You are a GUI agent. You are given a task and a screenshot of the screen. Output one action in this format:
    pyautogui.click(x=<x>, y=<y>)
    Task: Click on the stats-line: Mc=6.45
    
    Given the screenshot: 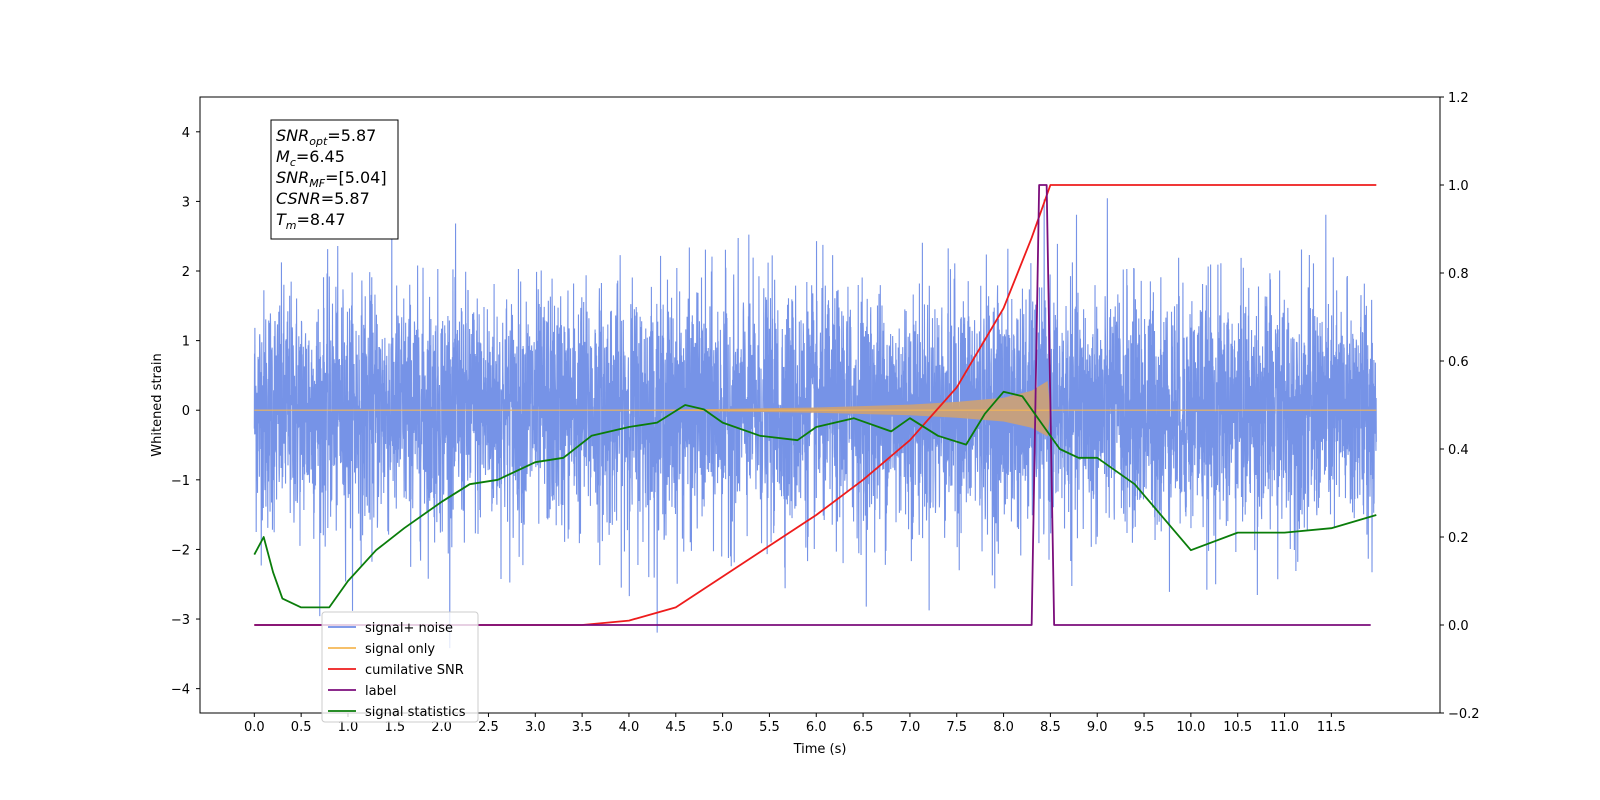 What is the action you would take?
    pyautogui.click(x=310, y=158)
    